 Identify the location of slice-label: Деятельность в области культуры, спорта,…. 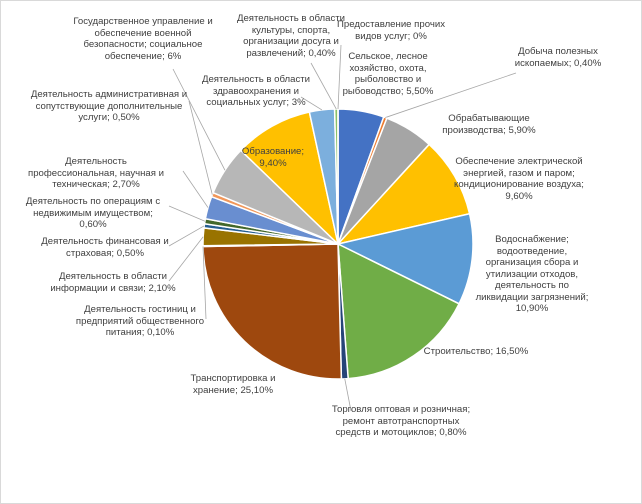
(291, 36).